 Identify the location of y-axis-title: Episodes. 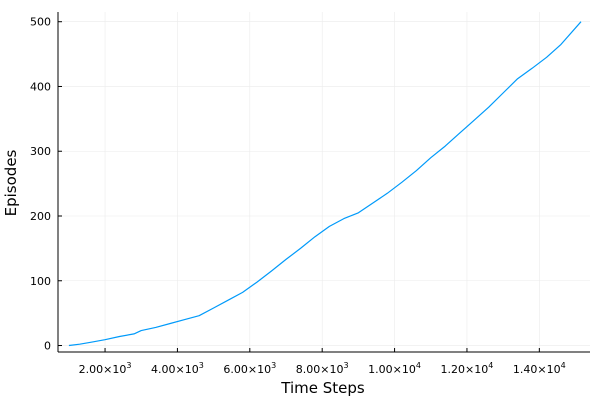
(11, 182).